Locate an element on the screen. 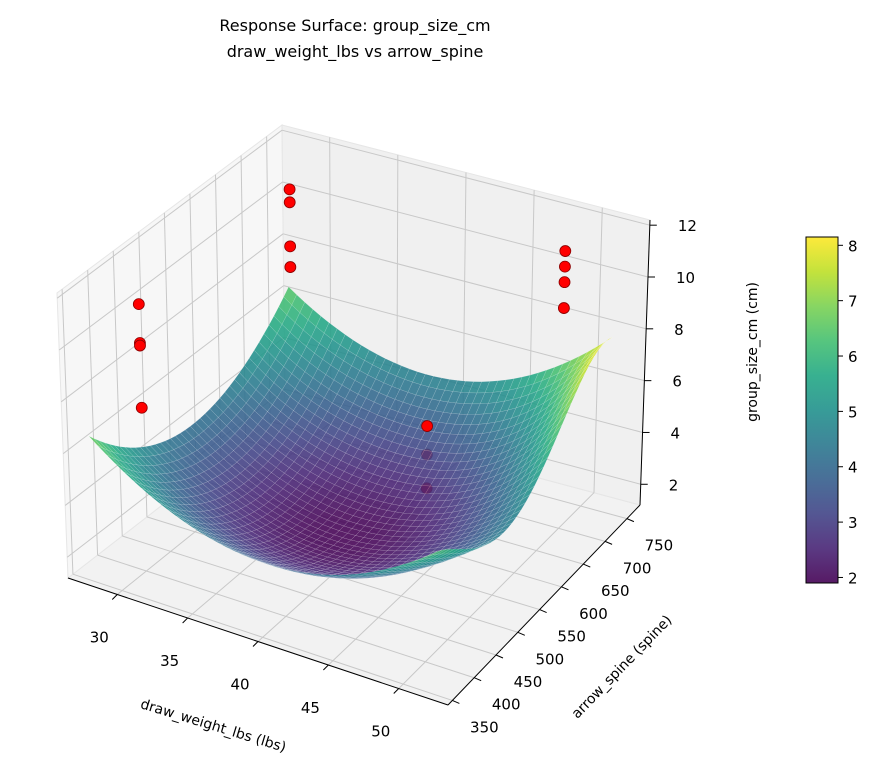 This screenshot has height=767, width=883. z-tick-label: 4 is located at coordinates (676, 433).